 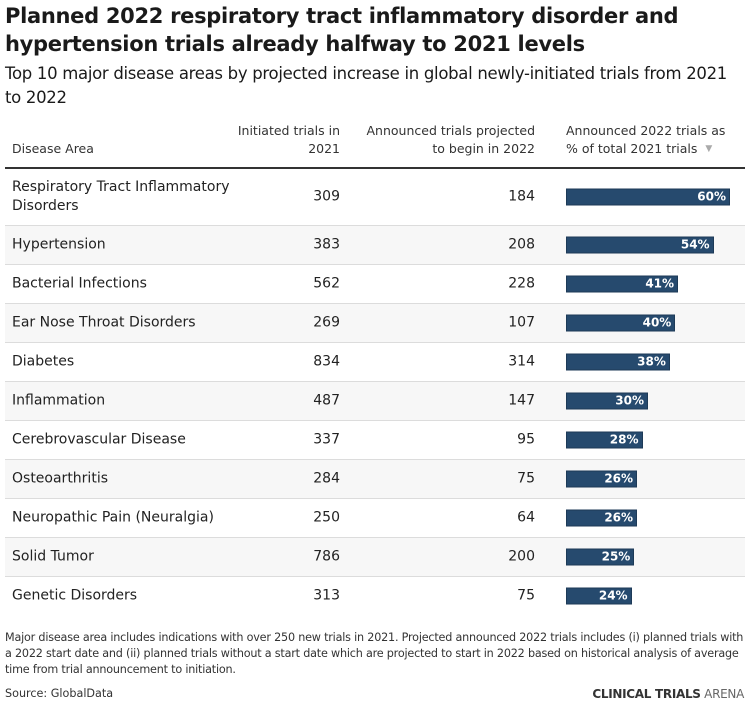 I want to click on header-disease-area: Disease Area, so click(x=53, y=148).